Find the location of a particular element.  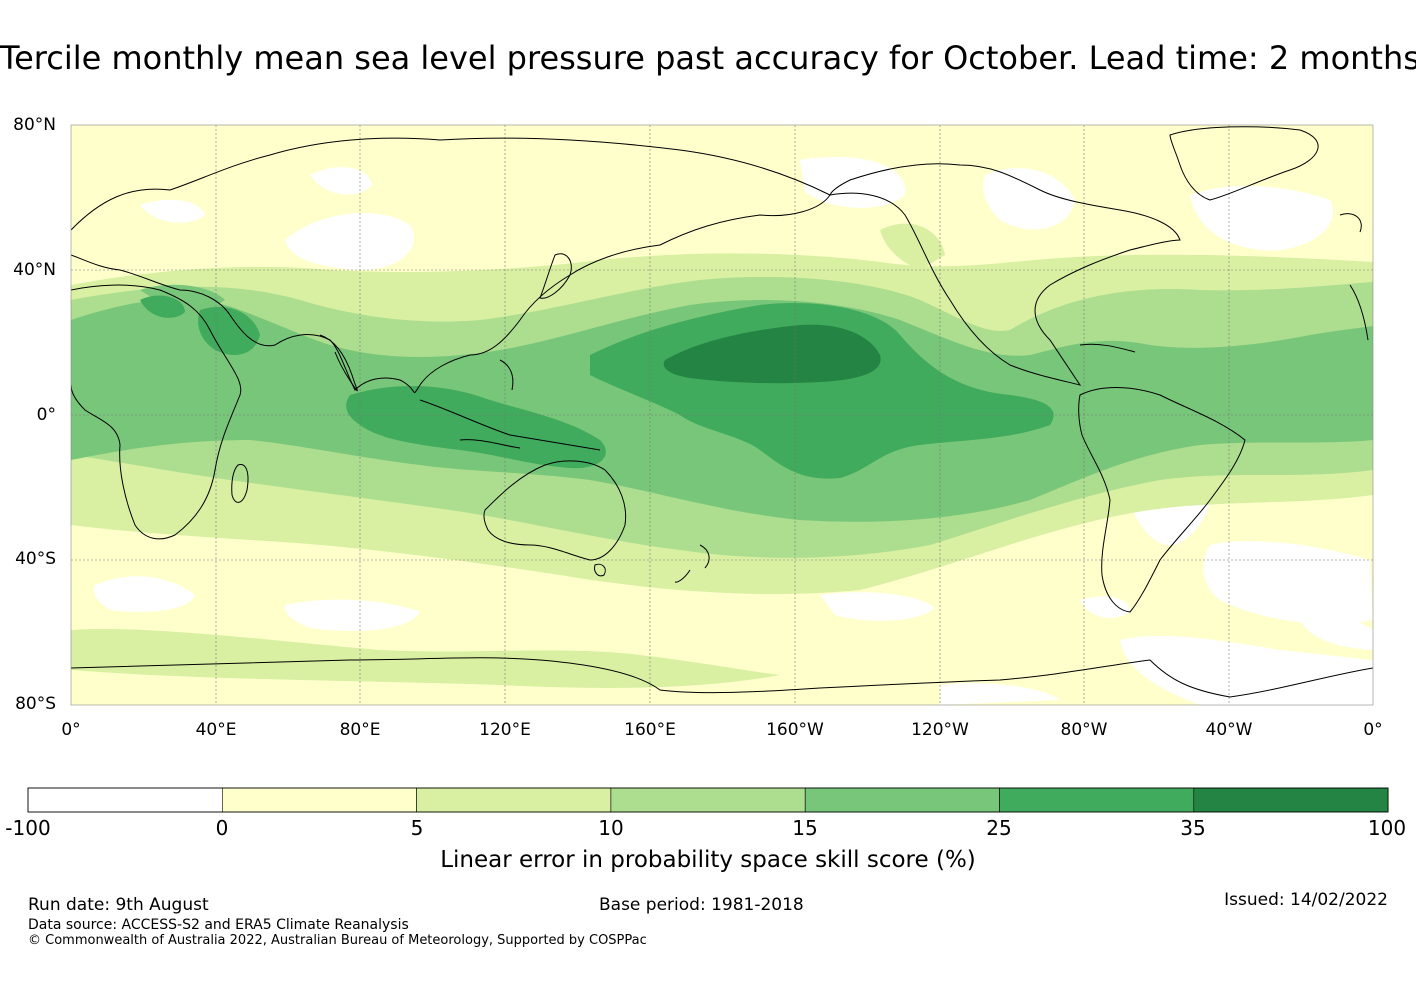

lat-label-40n: 40°N is located at coordinates (34, 270).